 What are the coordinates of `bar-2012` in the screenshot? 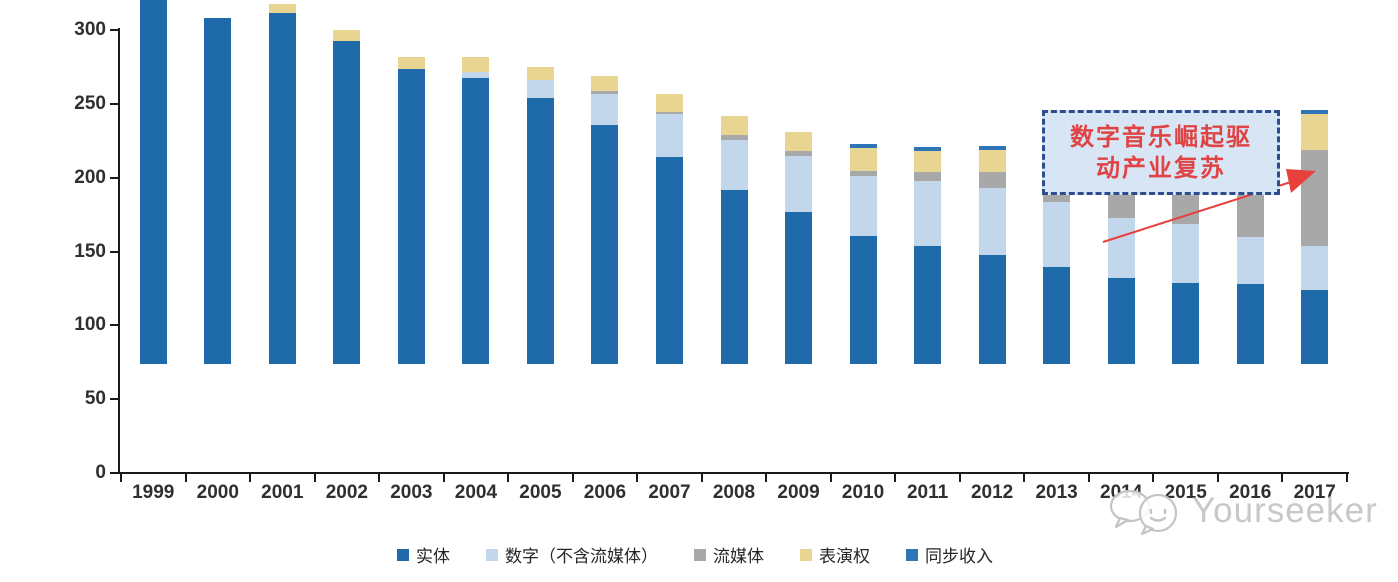 It's located at (992, 254).